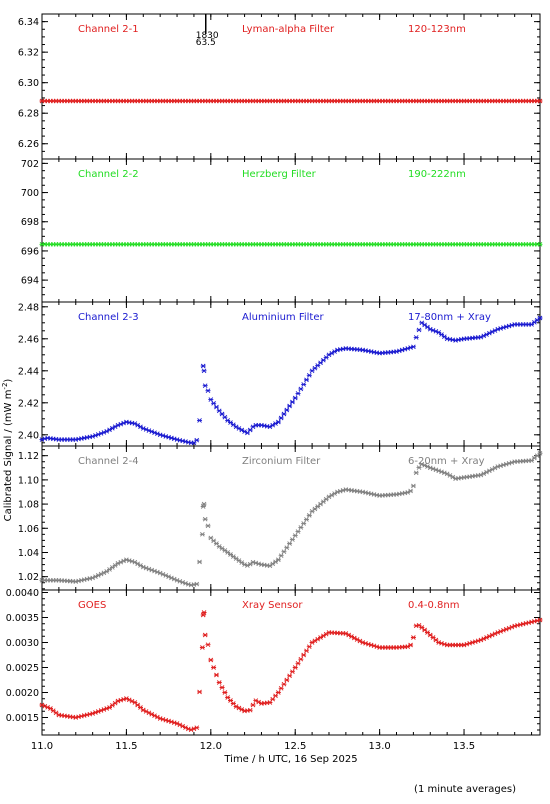 This screenshot has width=550, height=804. I want to click on y-tick-label: 698, so click(30, 222).